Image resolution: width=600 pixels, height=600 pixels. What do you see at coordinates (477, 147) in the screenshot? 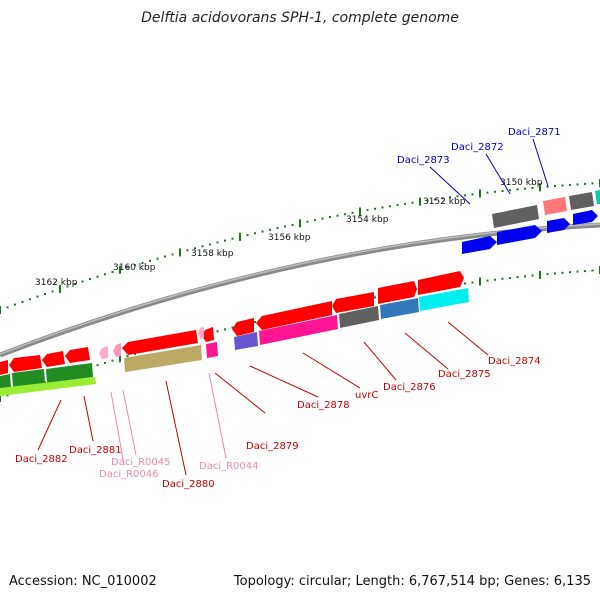
I see `label-daci-2872: Daci_2872` at bounding box center [477, 147].